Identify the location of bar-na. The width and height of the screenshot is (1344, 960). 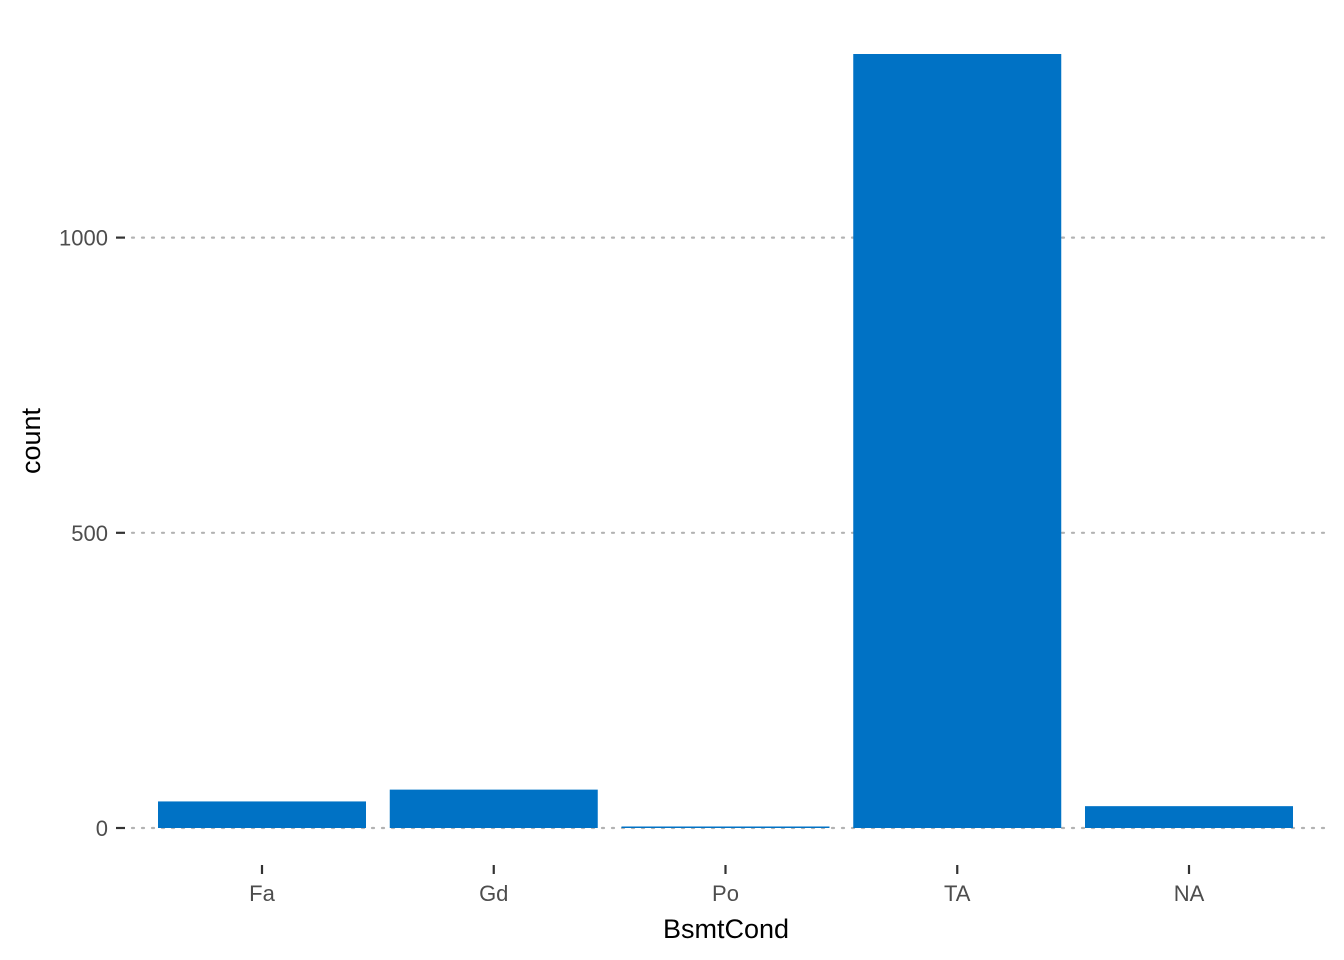
(1189, 817).